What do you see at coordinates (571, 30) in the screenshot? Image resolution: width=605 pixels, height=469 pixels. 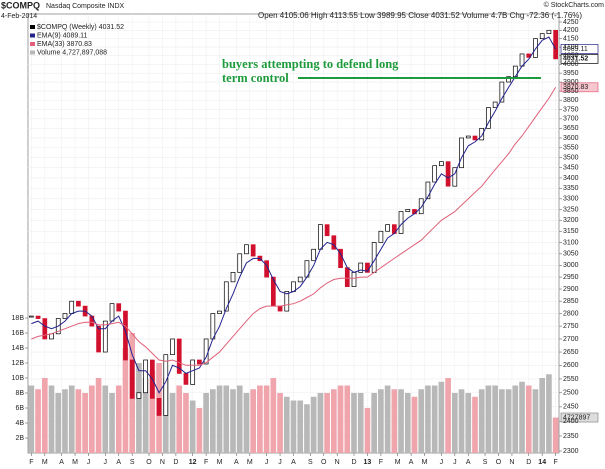 I see `y-tick-label: 4200` at bounding box center [571, 30].